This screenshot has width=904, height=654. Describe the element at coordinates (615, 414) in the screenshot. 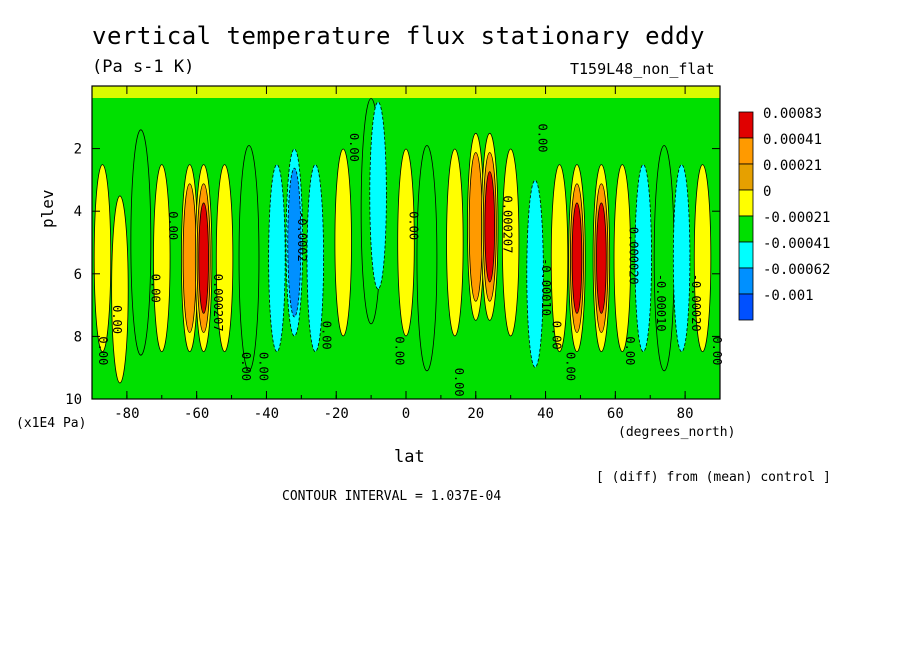

I see `x-tick-label: 60` at that location.